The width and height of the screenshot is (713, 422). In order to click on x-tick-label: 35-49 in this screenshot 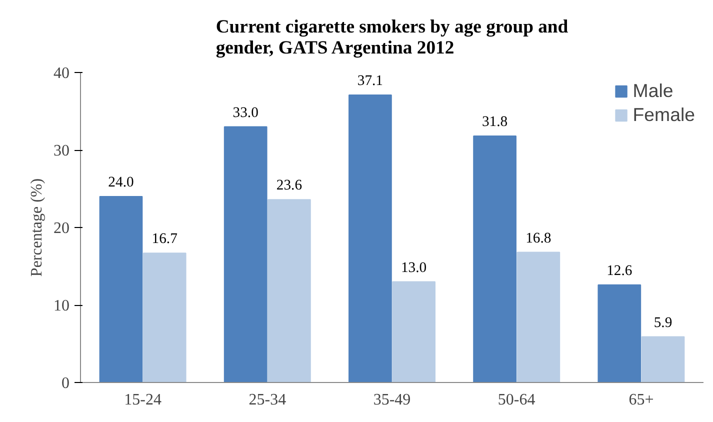, I will do `click(392, 400)`.